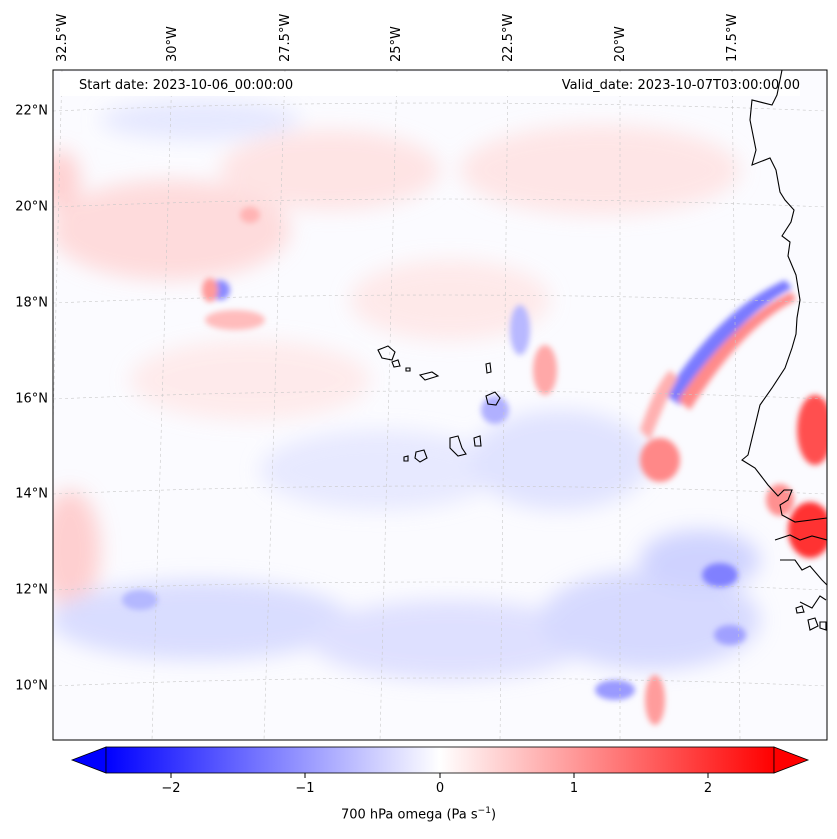 The image size is (837, 839). I want to click on fogo, so click(421, 456).